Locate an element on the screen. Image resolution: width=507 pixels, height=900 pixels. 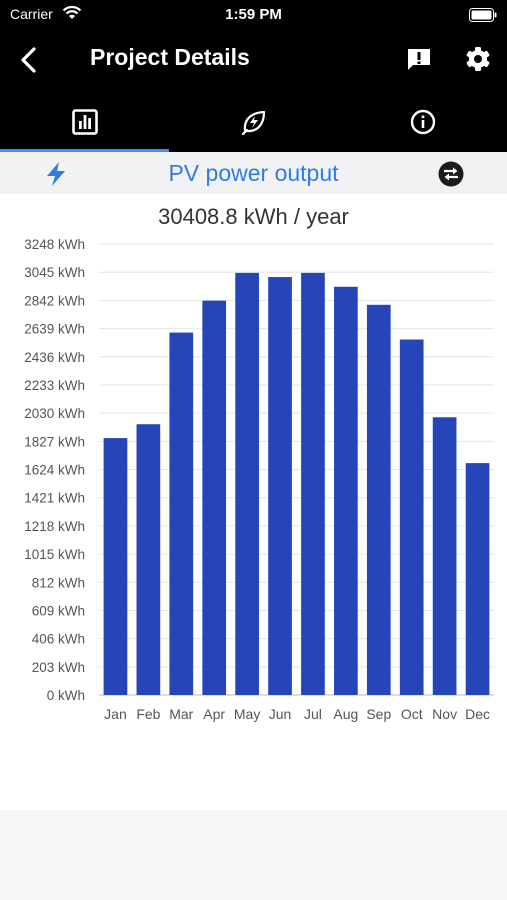
swap-view-button is located at coordinates (451, 176).